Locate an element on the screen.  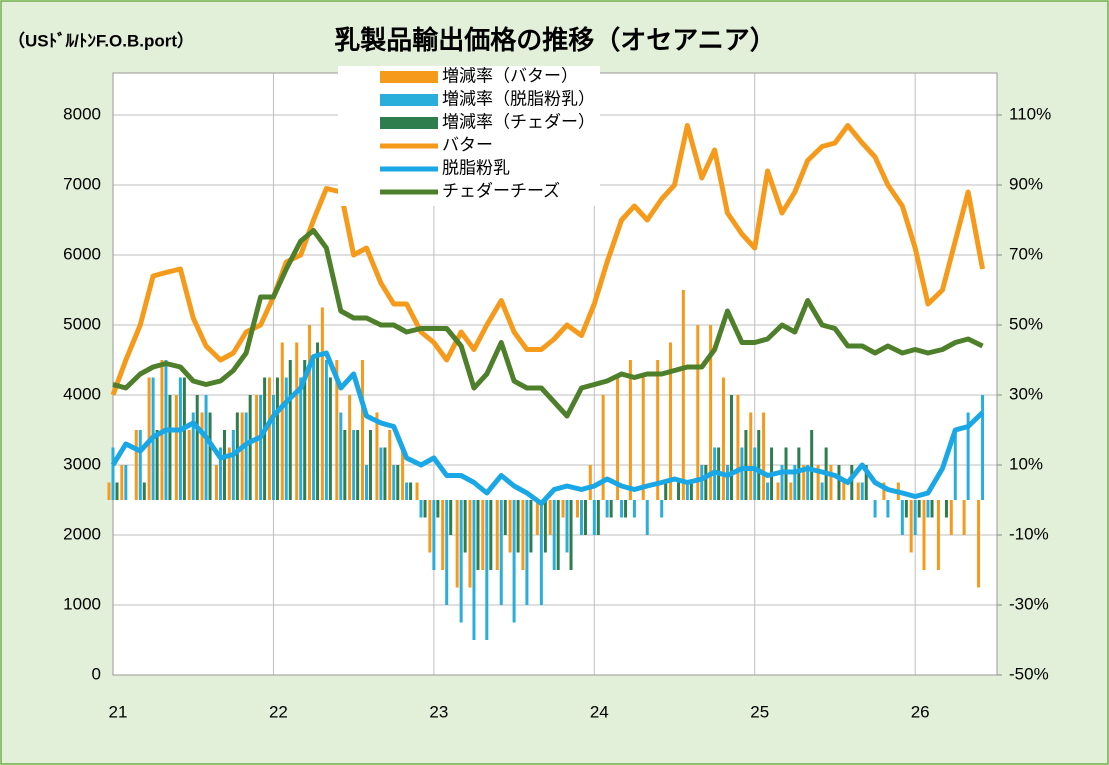
y2-tick-label: 90% is located at coordinates (1026, 183).